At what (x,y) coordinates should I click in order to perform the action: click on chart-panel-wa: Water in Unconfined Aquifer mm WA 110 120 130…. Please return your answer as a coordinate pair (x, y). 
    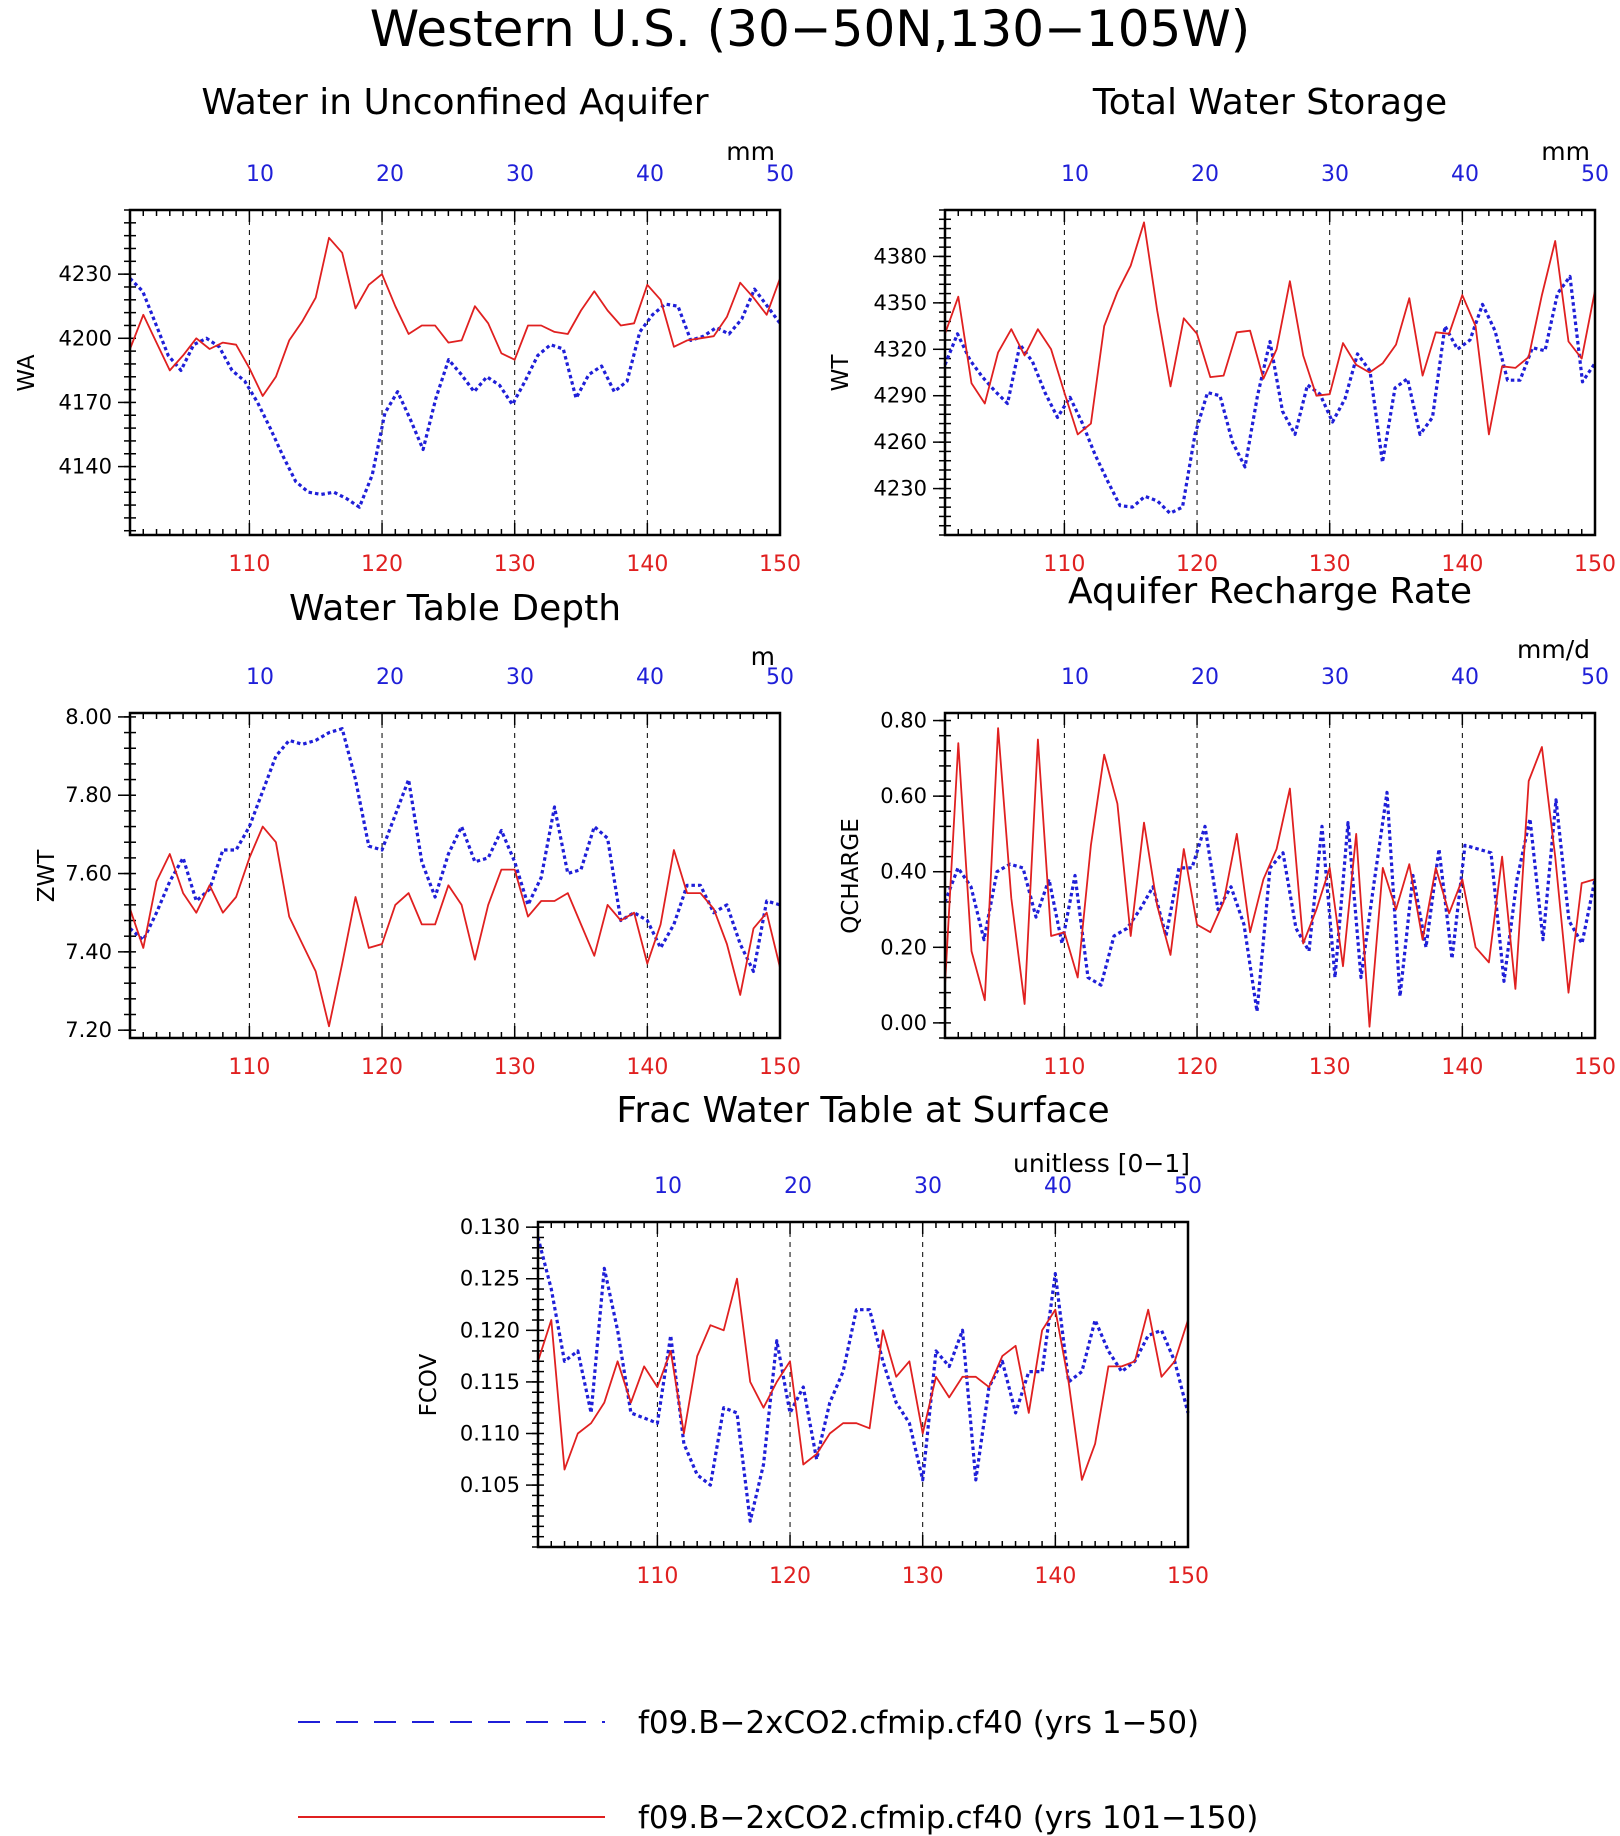
    Looking at the image, I should click on (407, 329).